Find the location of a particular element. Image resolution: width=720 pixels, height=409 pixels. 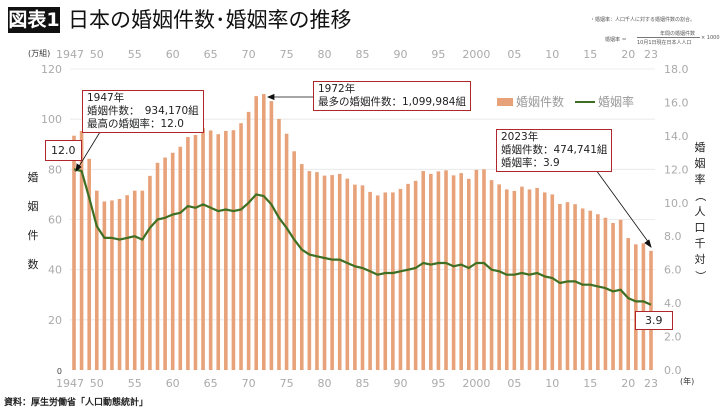

formula-denominator: 10月1日現在日本人人口 is located at coordinates (664, 43).